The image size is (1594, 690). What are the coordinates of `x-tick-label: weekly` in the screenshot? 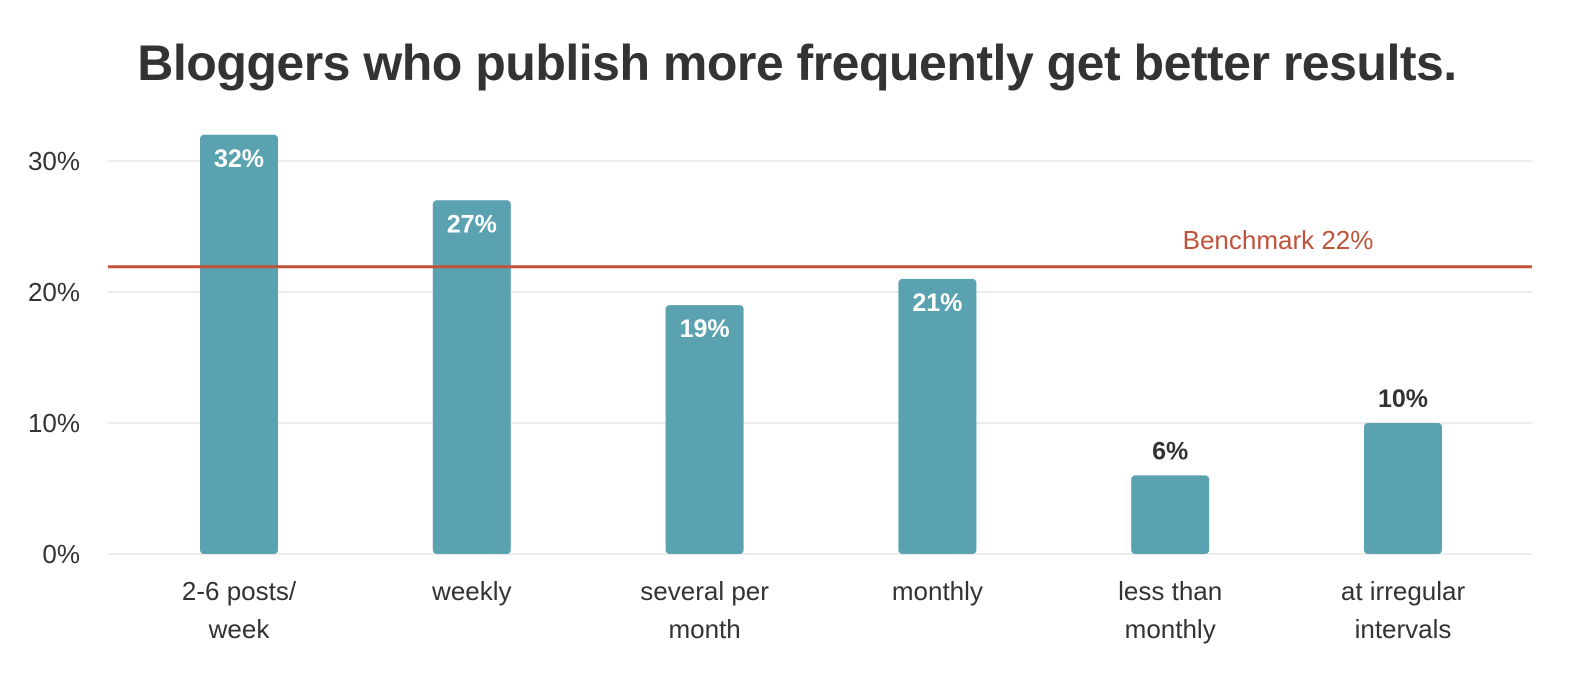 It's located at (471, 591).